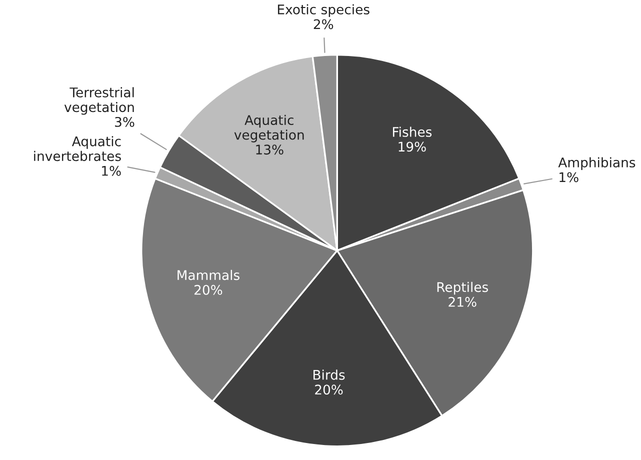 The height and width of the screenshot is (460, 641). I want to click on data-label: 2%, so click(324, 24).